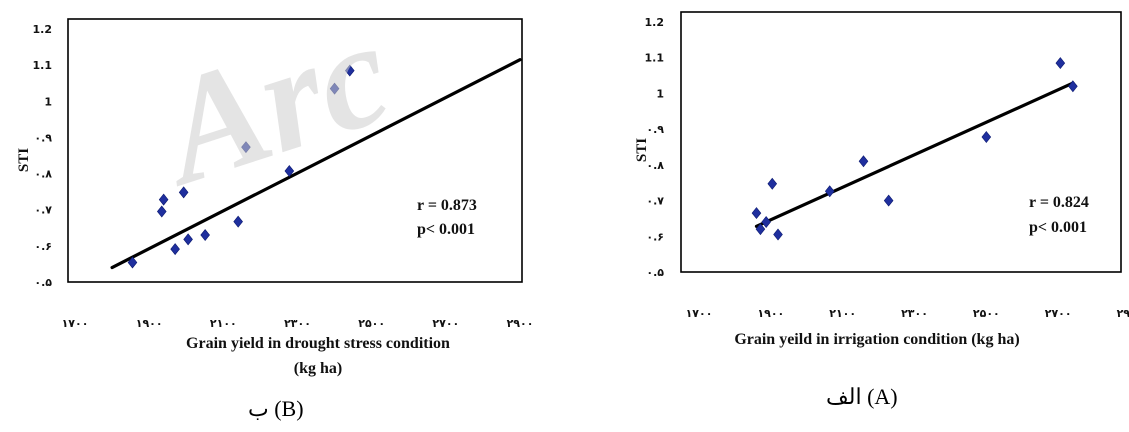 The image size is (1129, 432). Describe the element at coordinates (318, 343) in the screenshot. I see `x-axis-label: Grain yield in drought stress condition` at that location.